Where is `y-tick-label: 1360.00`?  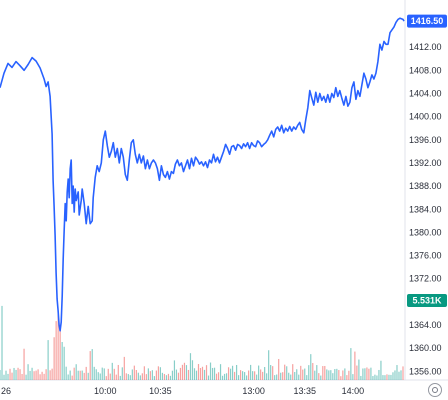 y-tick-label: 1360.00 is located at coordinates (425, 348).